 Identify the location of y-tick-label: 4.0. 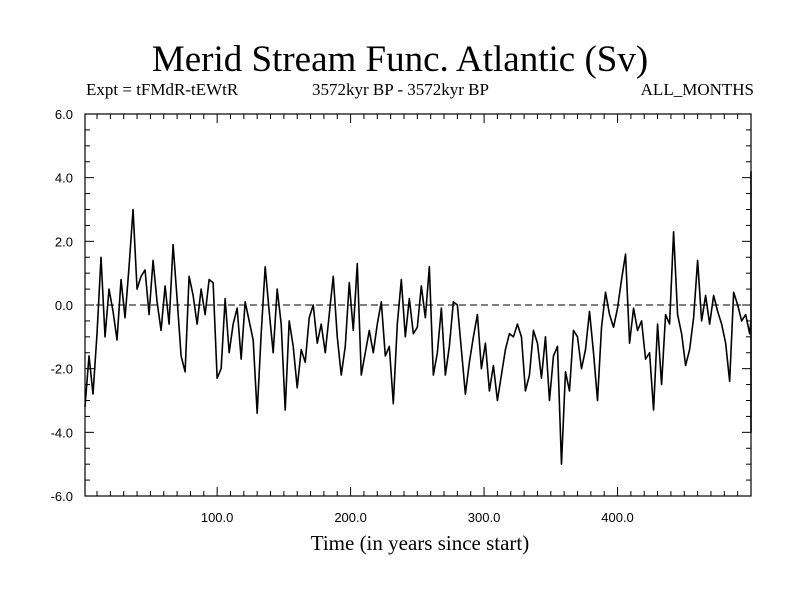
(64, 178).